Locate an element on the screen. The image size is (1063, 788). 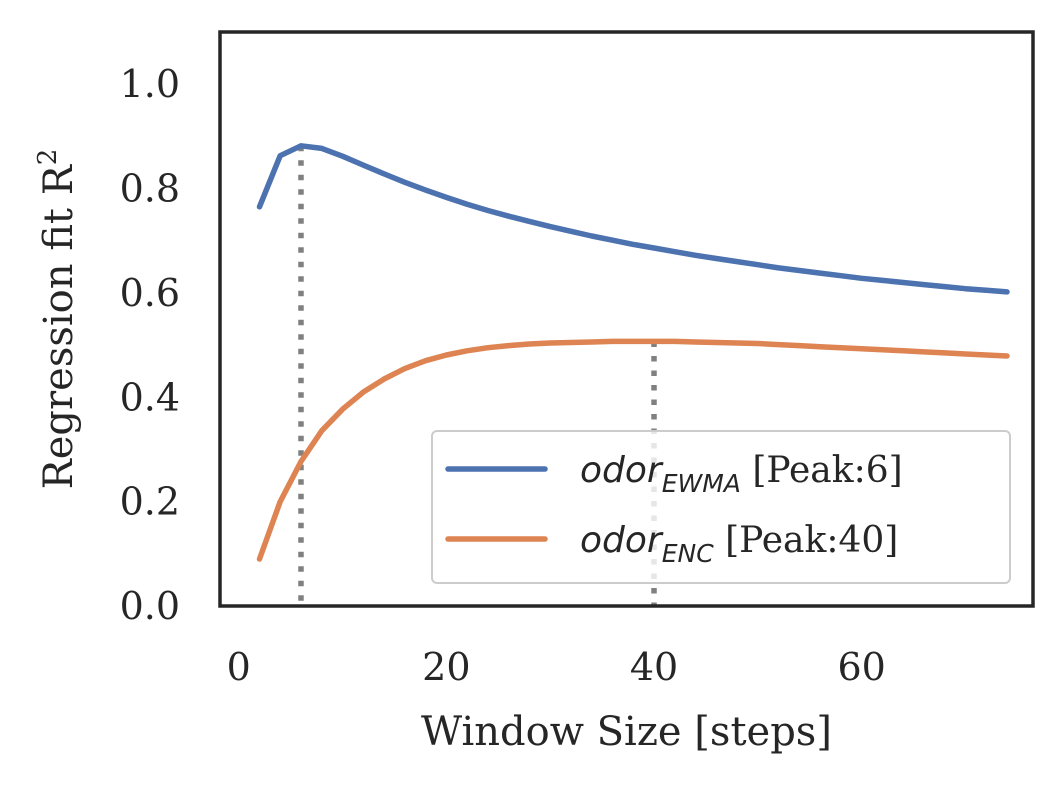
series-line-ewma is located at coordinates (633, 219).